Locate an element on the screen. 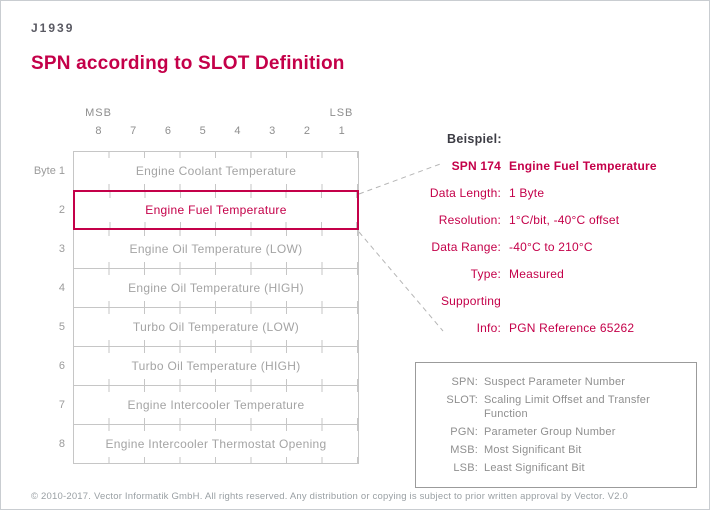 Image resolution: width=710 pixels, height=510 pixels. byte-cell-label: Engine Intercooler Temperature is located at coordinates (216, 405).